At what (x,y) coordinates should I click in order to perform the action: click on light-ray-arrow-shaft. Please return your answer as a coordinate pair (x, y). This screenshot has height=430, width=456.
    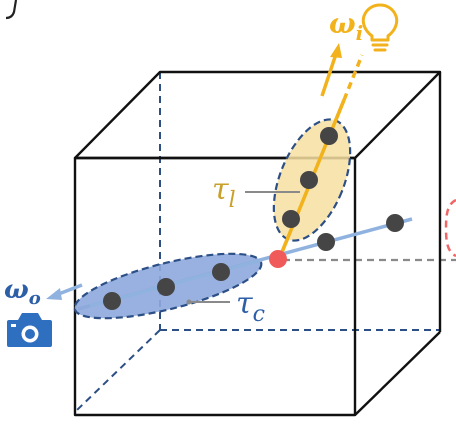
    Looking at the image, I should click on (329, 75).